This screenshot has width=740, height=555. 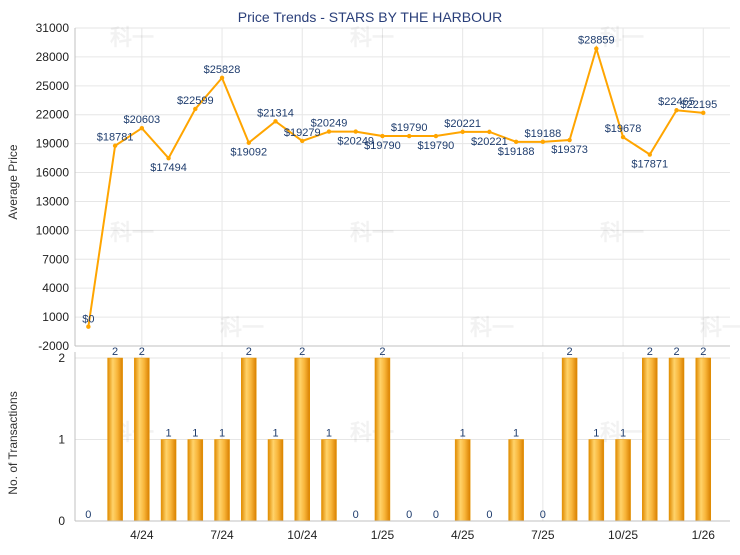 I want to click on x-tick-label: 7/24, so click(x=222, y=535).